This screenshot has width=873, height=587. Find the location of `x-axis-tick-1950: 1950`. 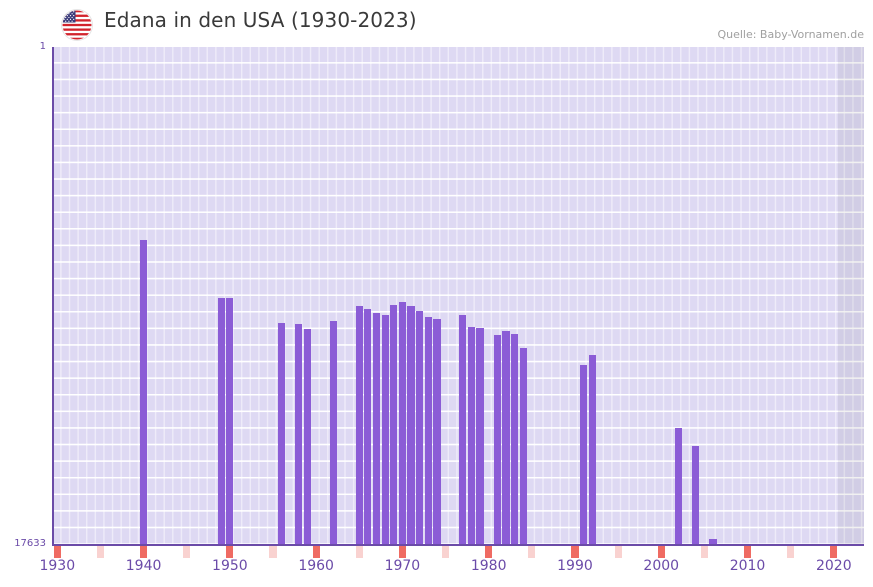

x-axis-tick-1950: 1950 is located at coordinates (230, 566).